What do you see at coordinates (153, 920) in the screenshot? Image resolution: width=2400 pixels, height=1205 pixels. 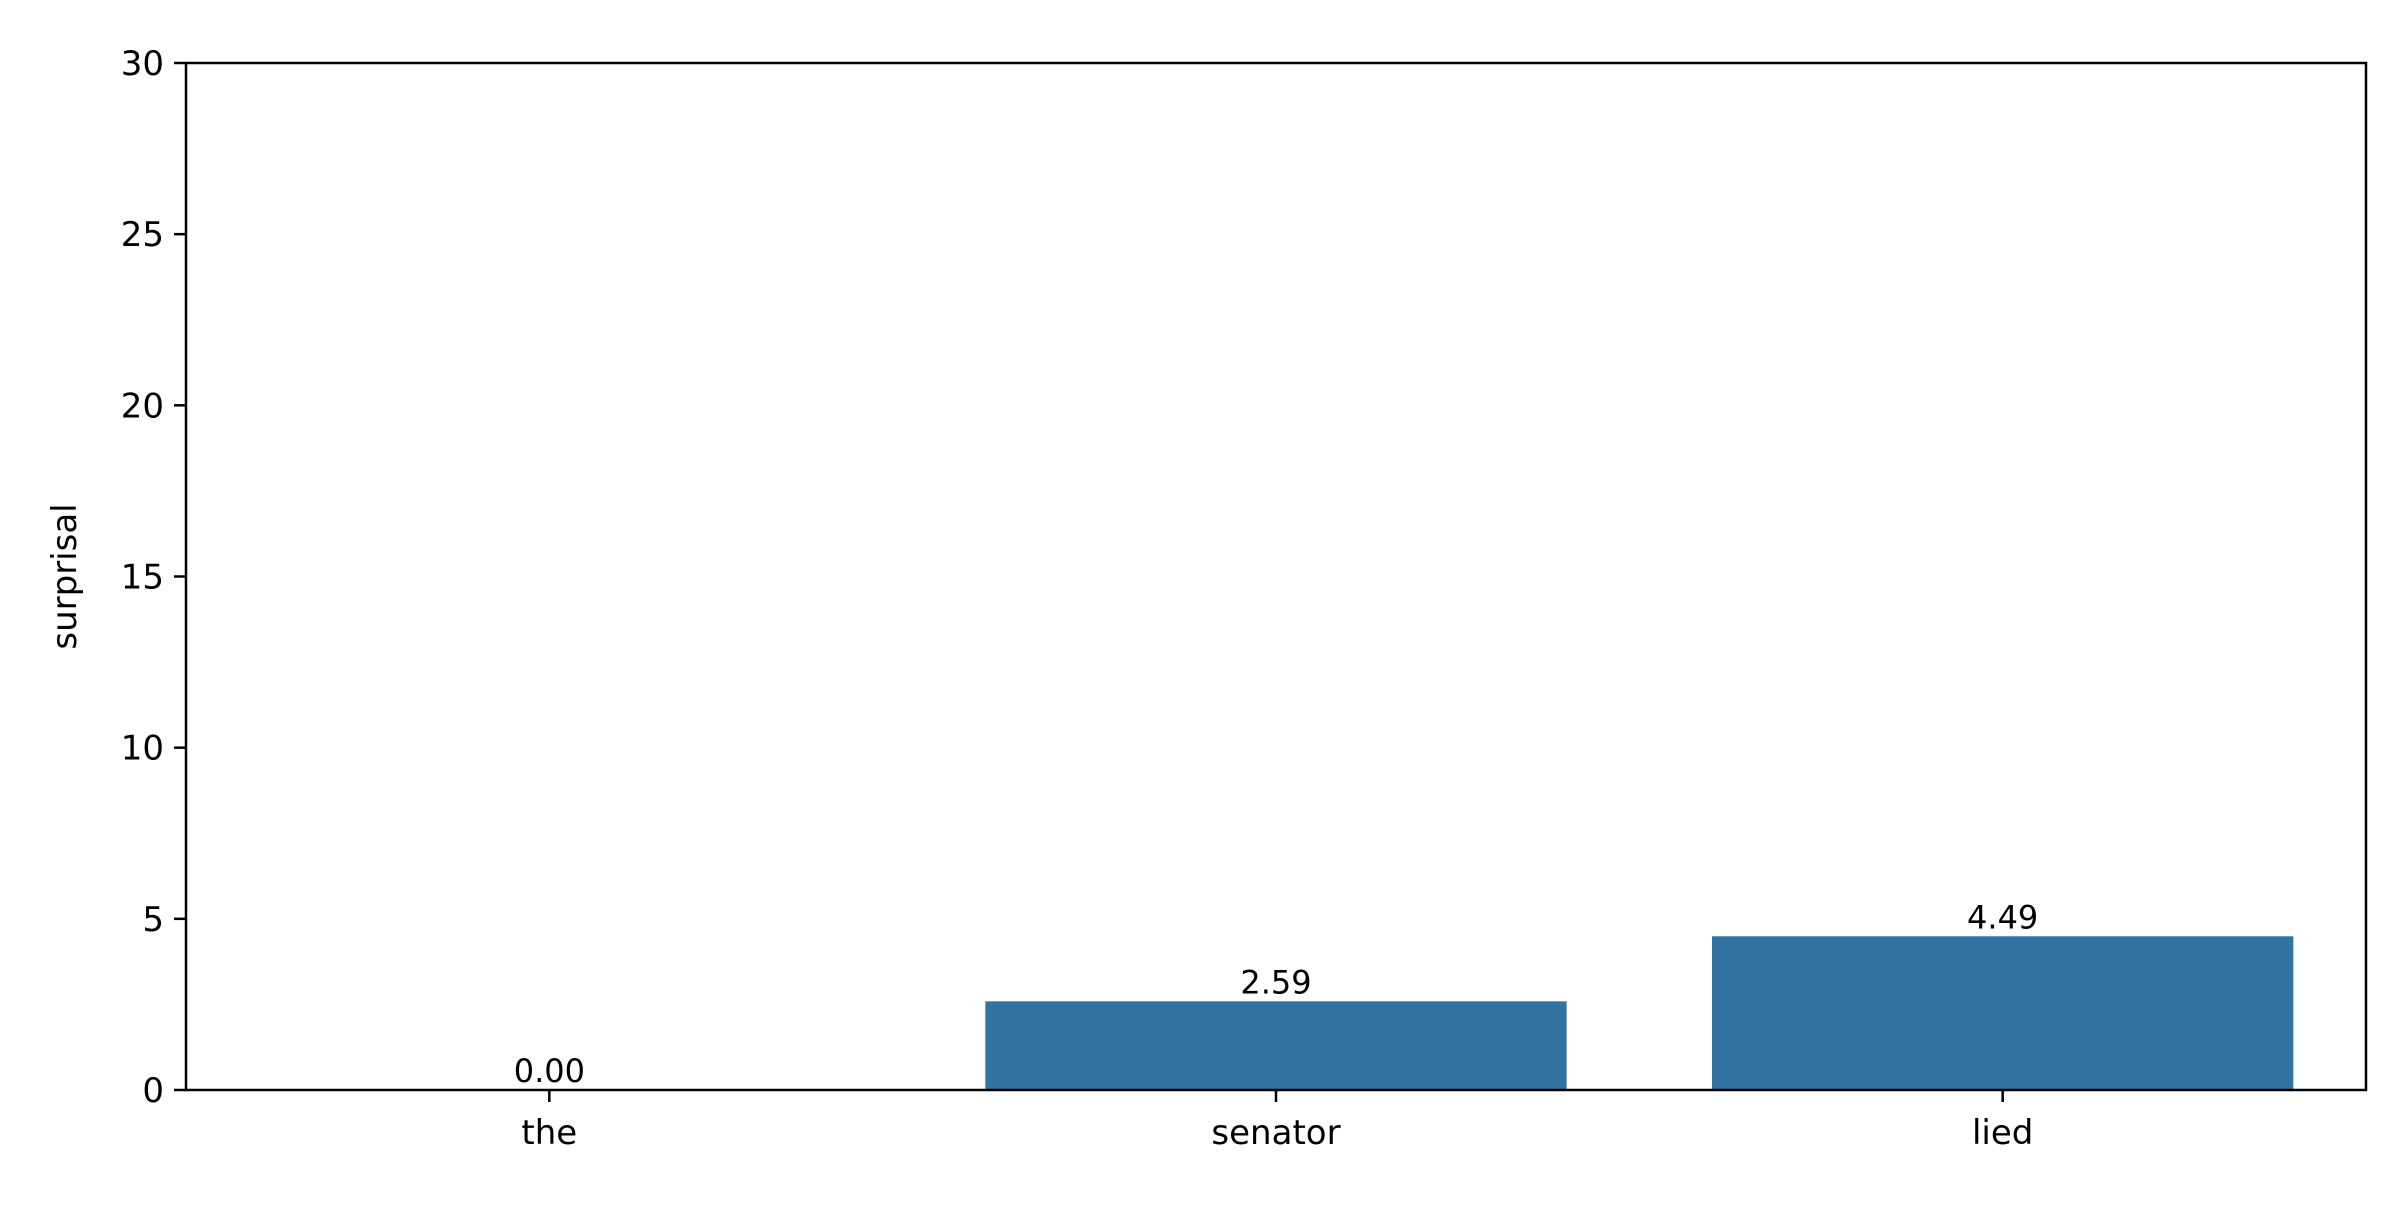 I see `y-tick-label-5: 5` at bounding box center [153, 920].